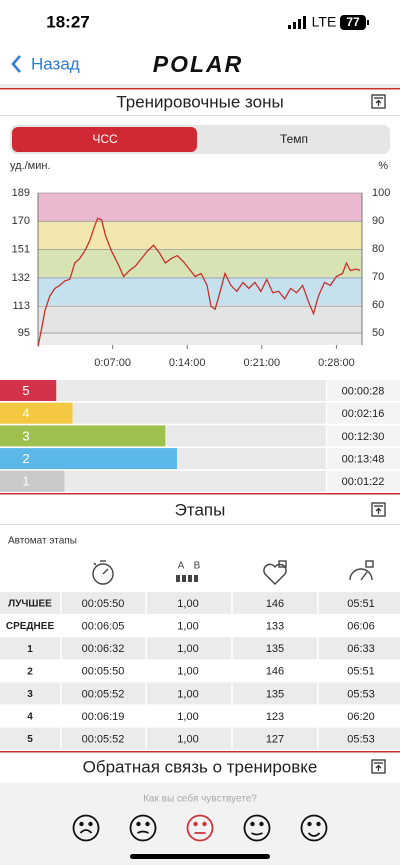 This screenshot has width=400, height=865. What do you see at coordinates (30, 649) in the screenshot?
I see `lap-label: 1` at bounding box center [30, 649].